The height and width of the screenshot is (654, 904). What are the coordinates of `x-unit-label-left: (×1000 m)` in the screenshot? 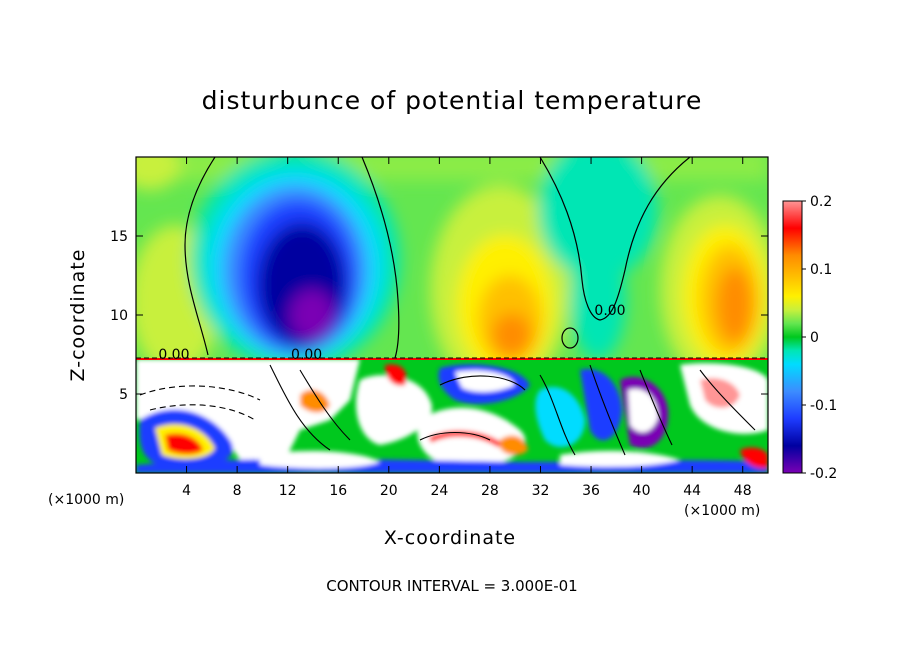 It's located at (86, 500).